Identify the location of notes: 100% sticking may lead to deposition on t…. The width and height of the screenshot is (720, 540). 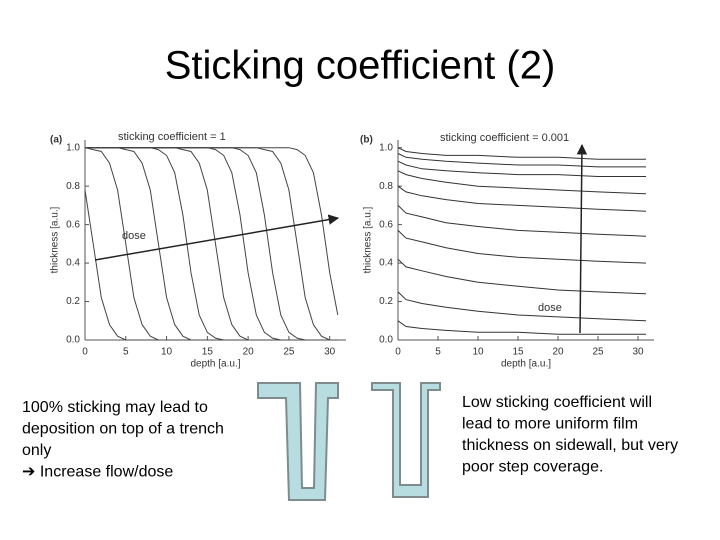
(350, 437).